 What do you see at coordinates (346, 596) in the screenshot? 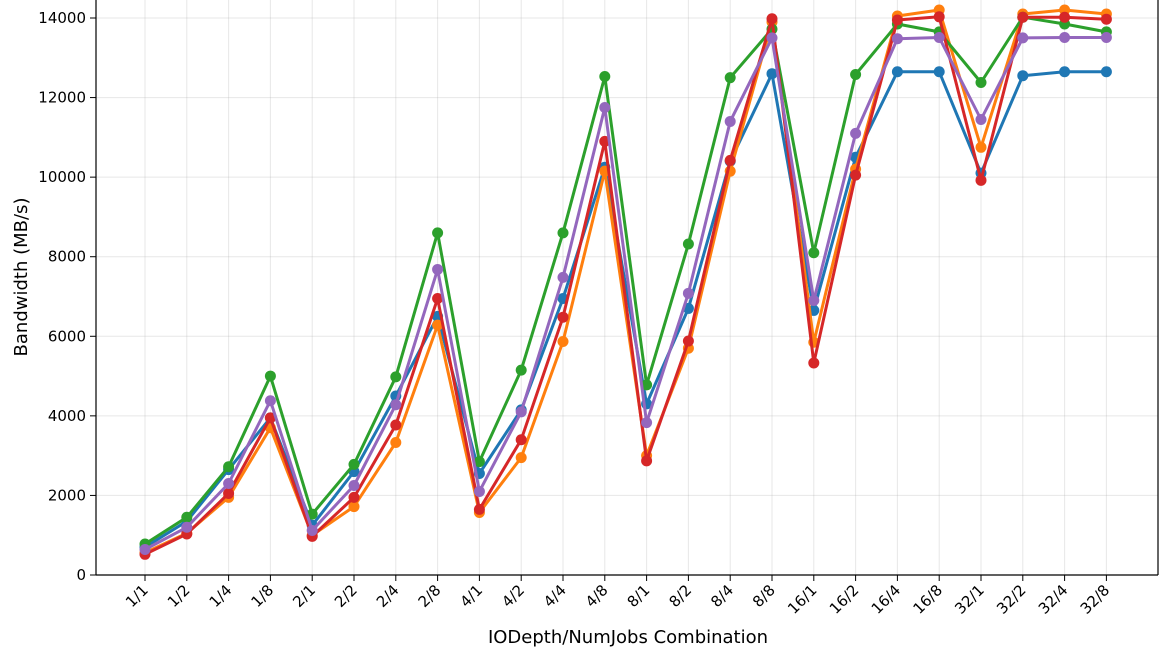
I see `x-tick-label: 2/2` at bounding box center [346, 596].